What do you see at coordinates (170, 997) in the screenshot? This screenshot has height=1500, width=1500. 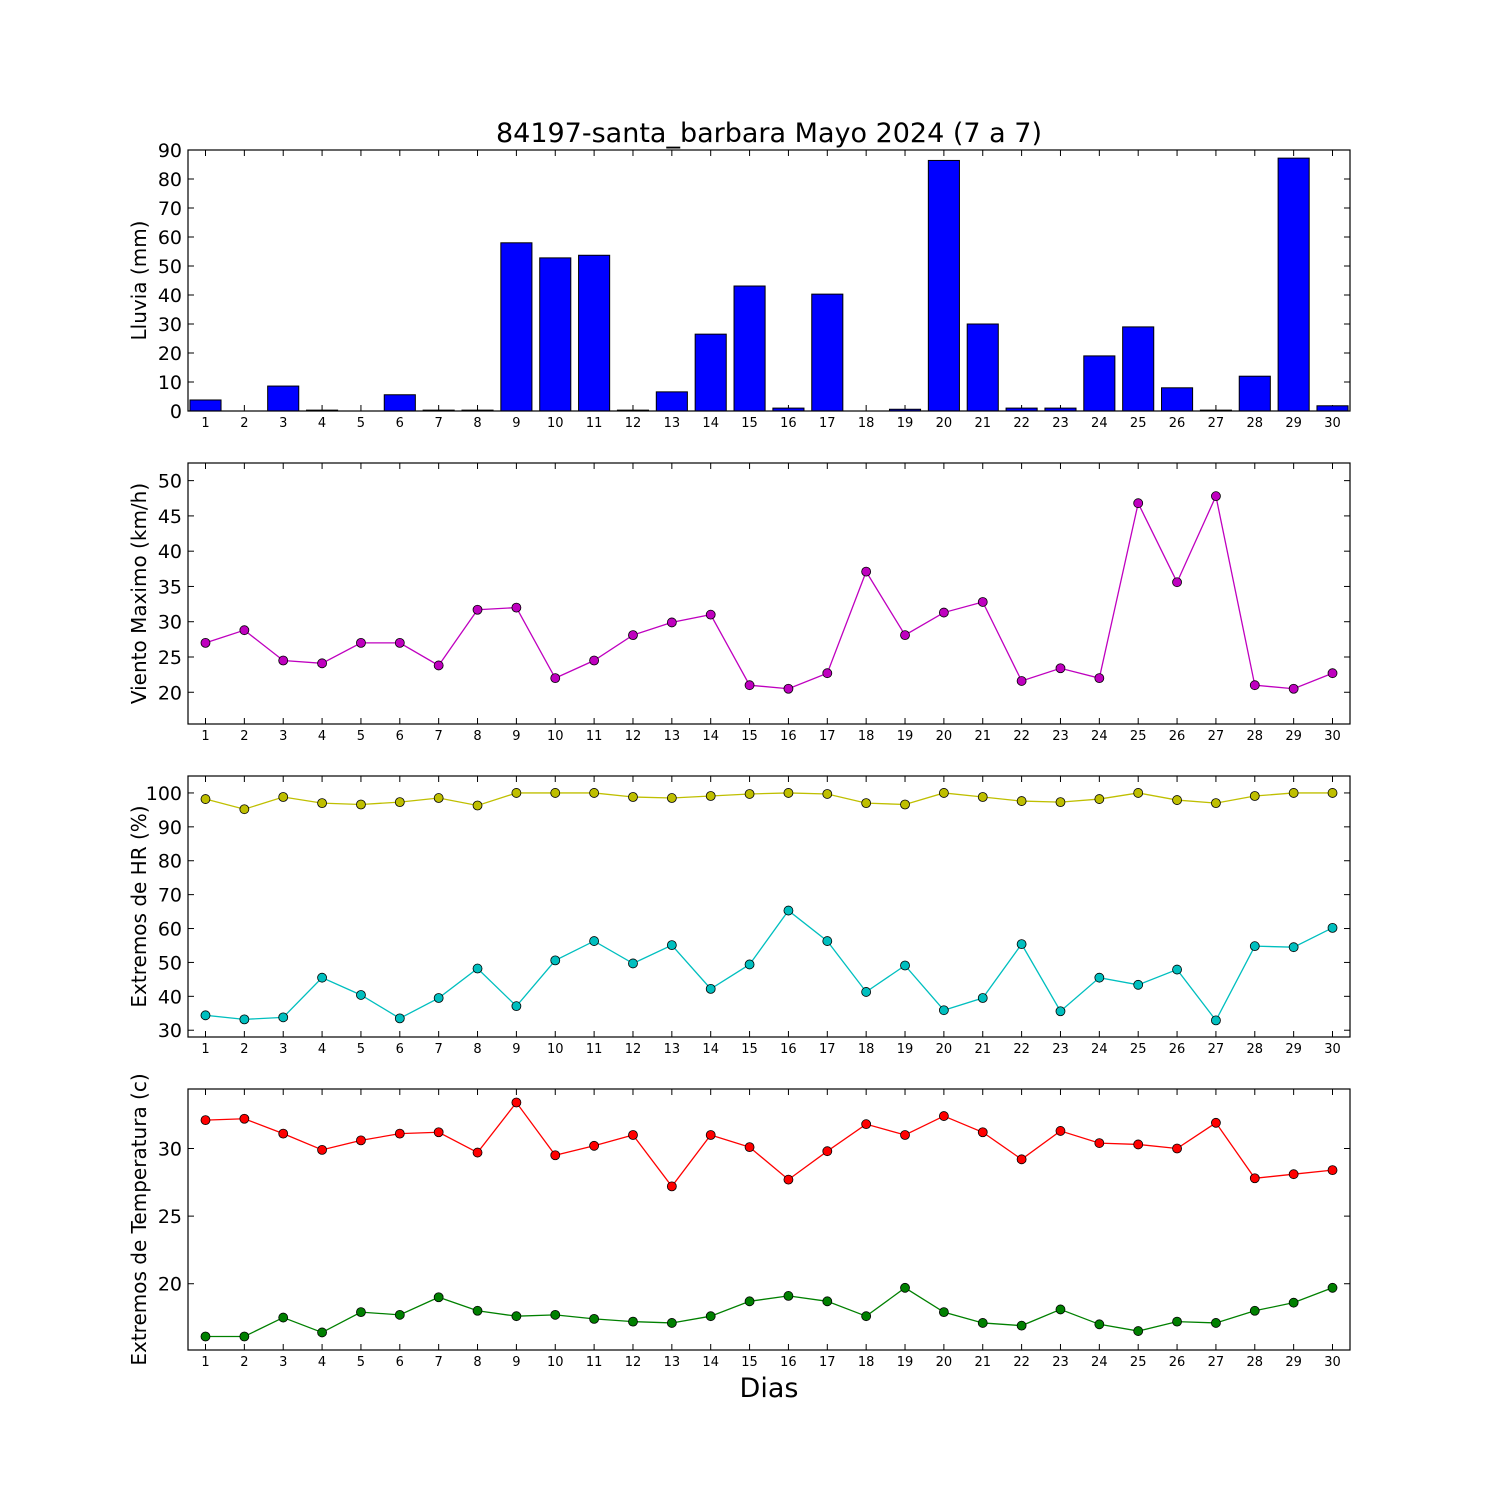 I see `y-tick-label: 40` at bounding box center [170, 997].